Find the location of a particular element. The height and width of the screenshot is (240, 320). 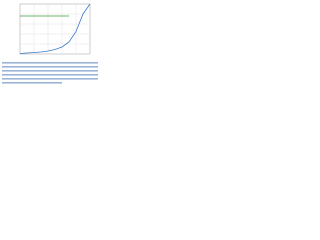

series-line is located at coordinates (55, 28).